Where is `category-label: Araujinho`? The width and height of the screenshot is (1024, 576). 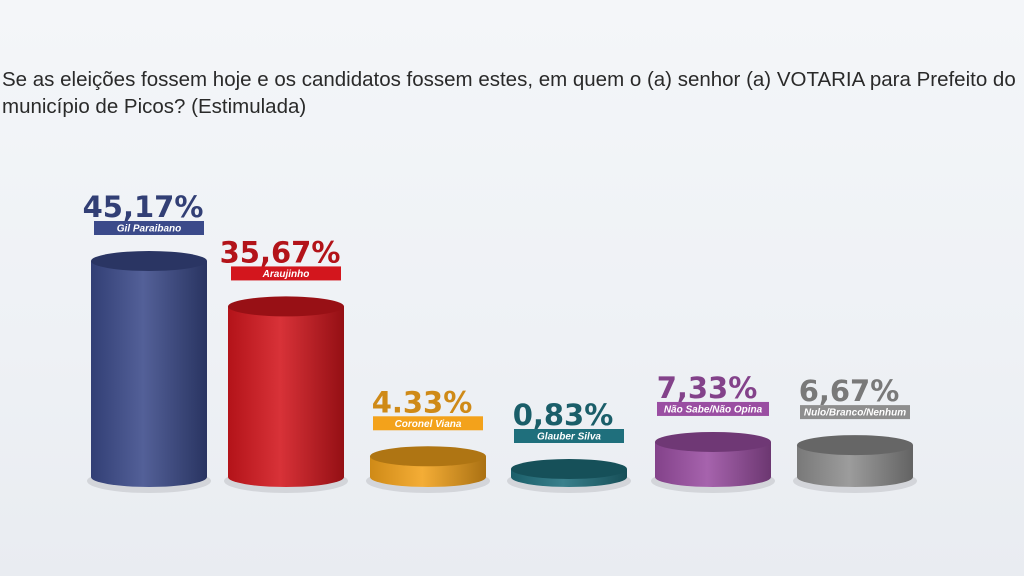 category-label: Araujinho is located at coordinates (286, 274).